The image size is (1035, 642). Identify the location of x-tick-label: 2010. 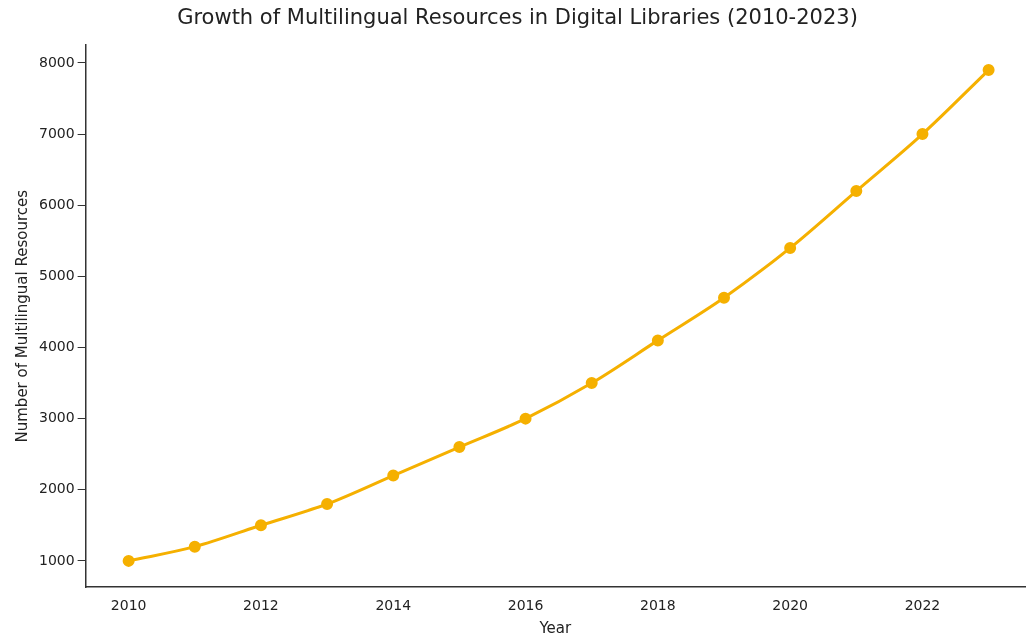
(128, 605).